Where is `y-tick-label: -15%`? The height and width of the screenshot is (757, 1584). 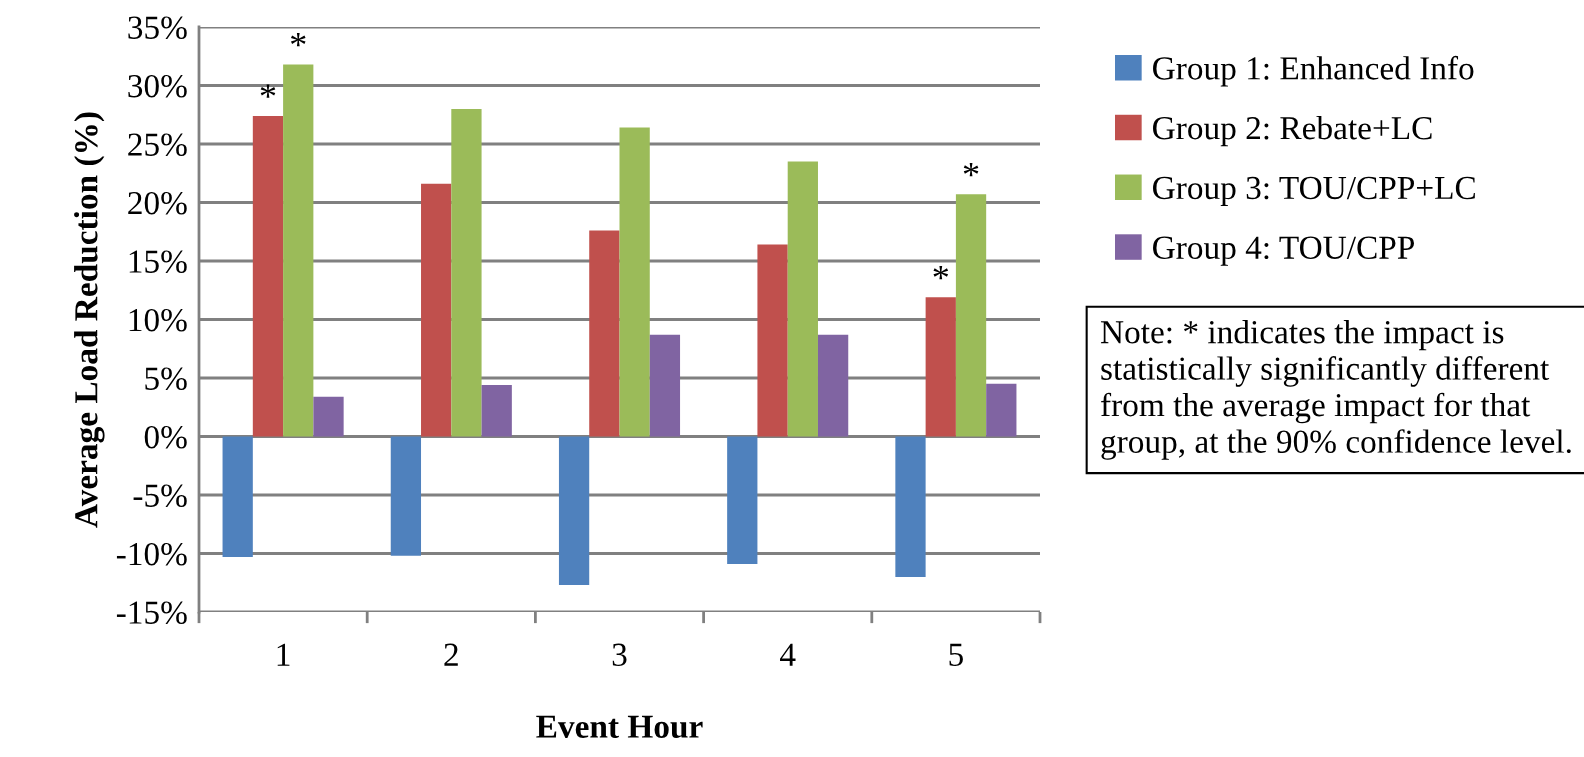 y-tick-label: -15% is located at coordinates (151, 612).